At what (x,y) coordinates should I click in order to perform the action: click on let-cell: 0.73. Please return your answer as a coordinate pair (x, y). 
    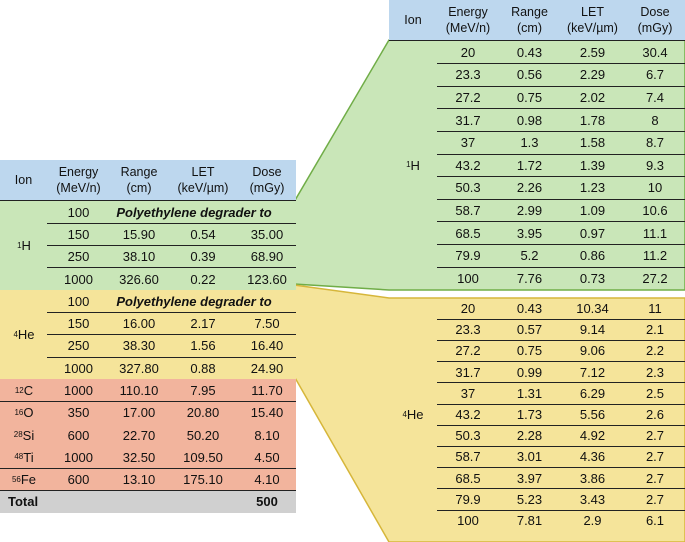
    Looking at the image, I should click on (592, 278).